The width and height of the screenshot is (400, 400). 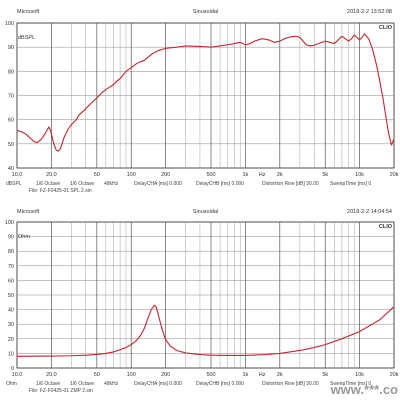 What do you see at coordinates (205, 330) in the screenshot?
I see `series-line` at bounding box center [205, 330].